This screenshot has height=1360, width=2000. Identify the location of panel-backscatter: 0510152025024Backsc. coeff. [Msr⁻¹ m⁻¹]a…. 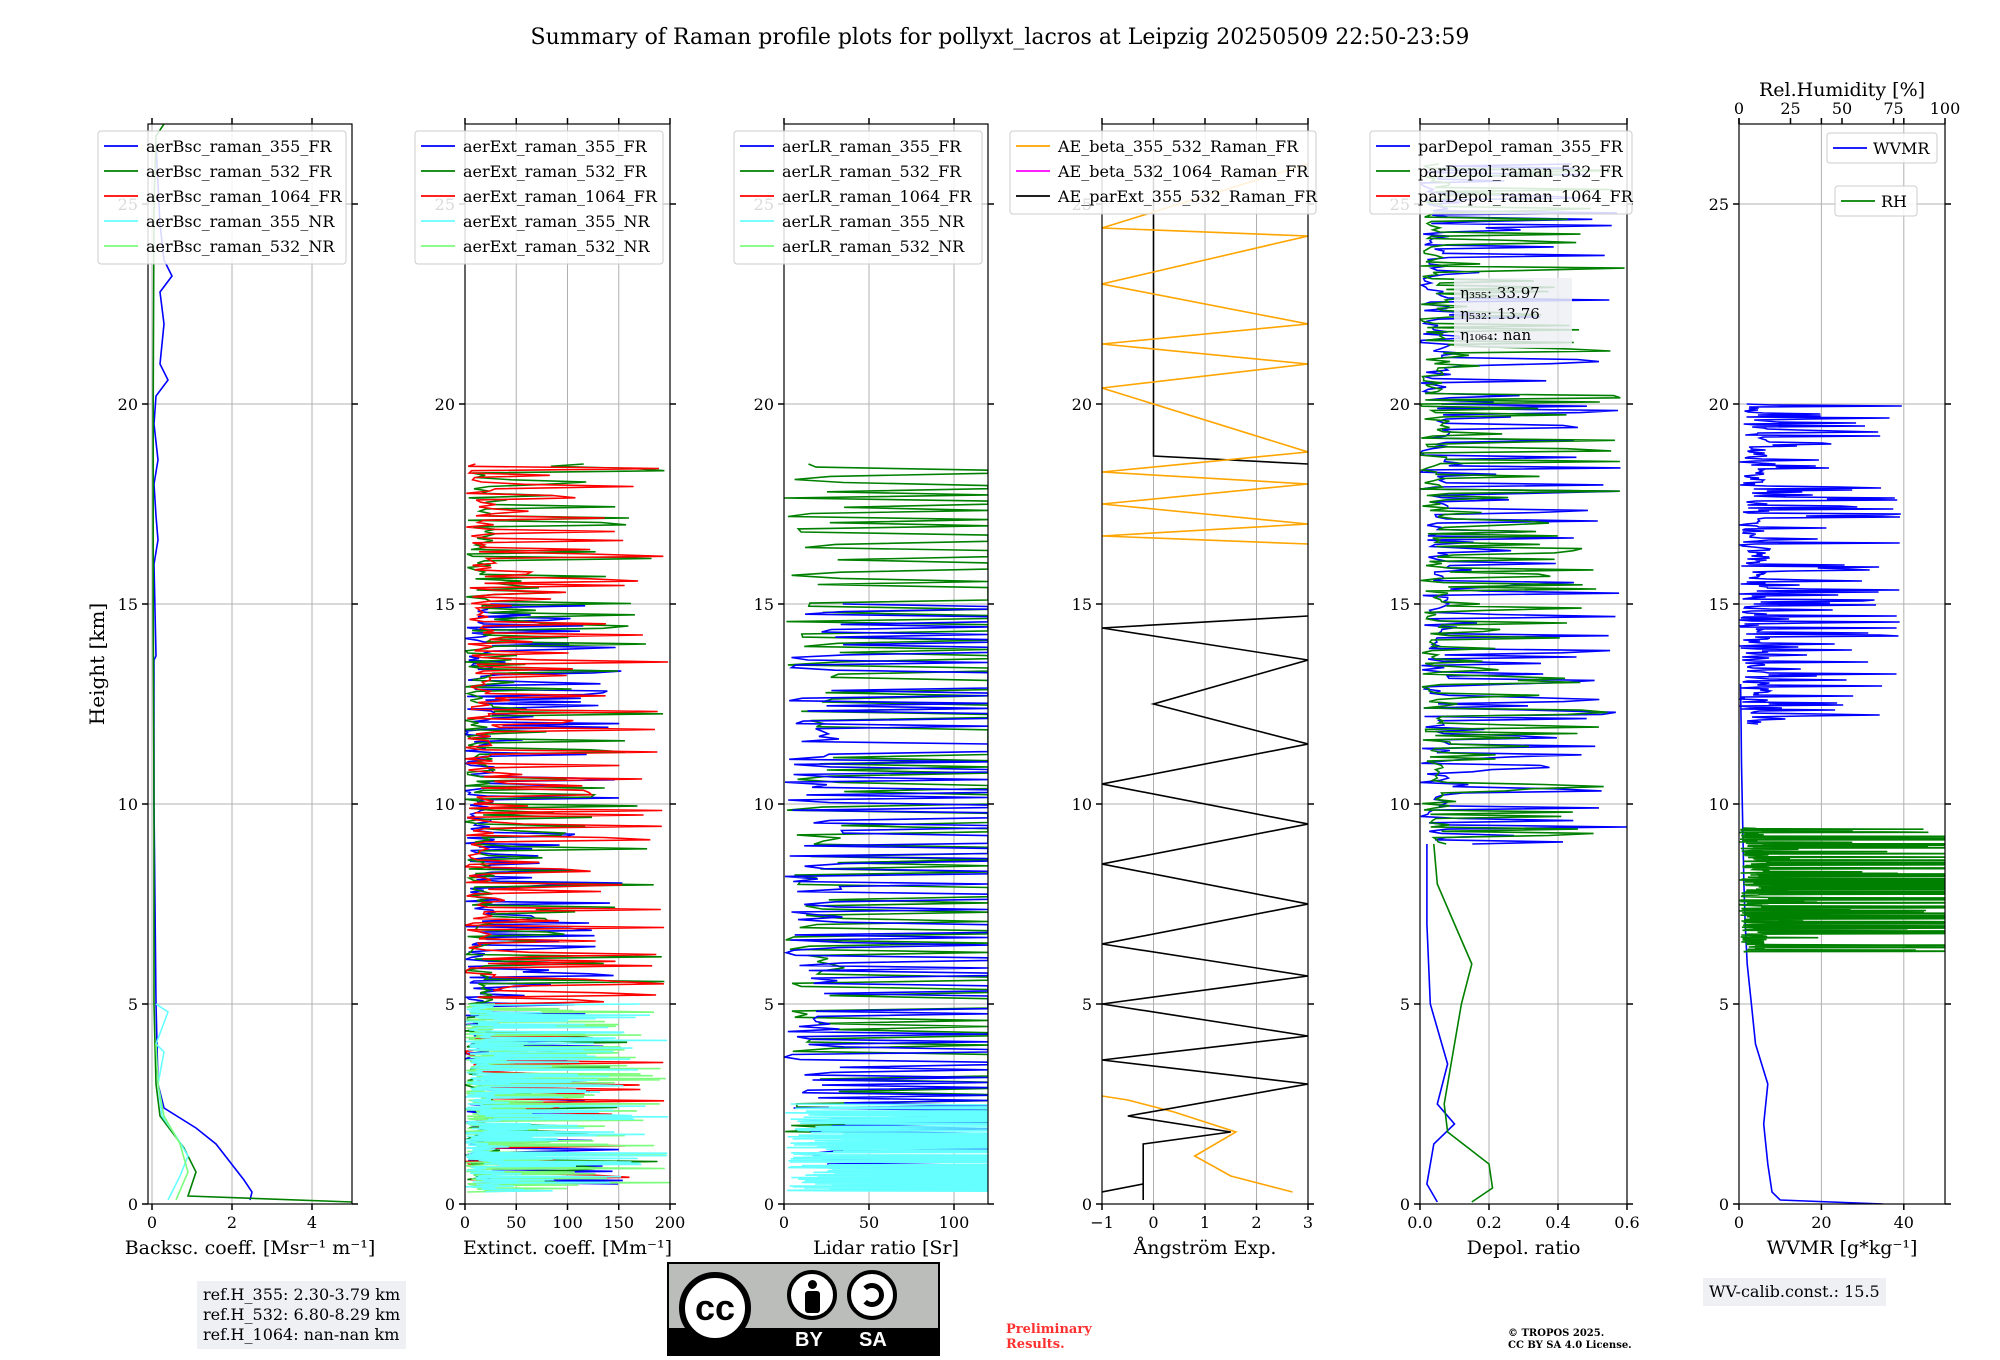
(236, 688).